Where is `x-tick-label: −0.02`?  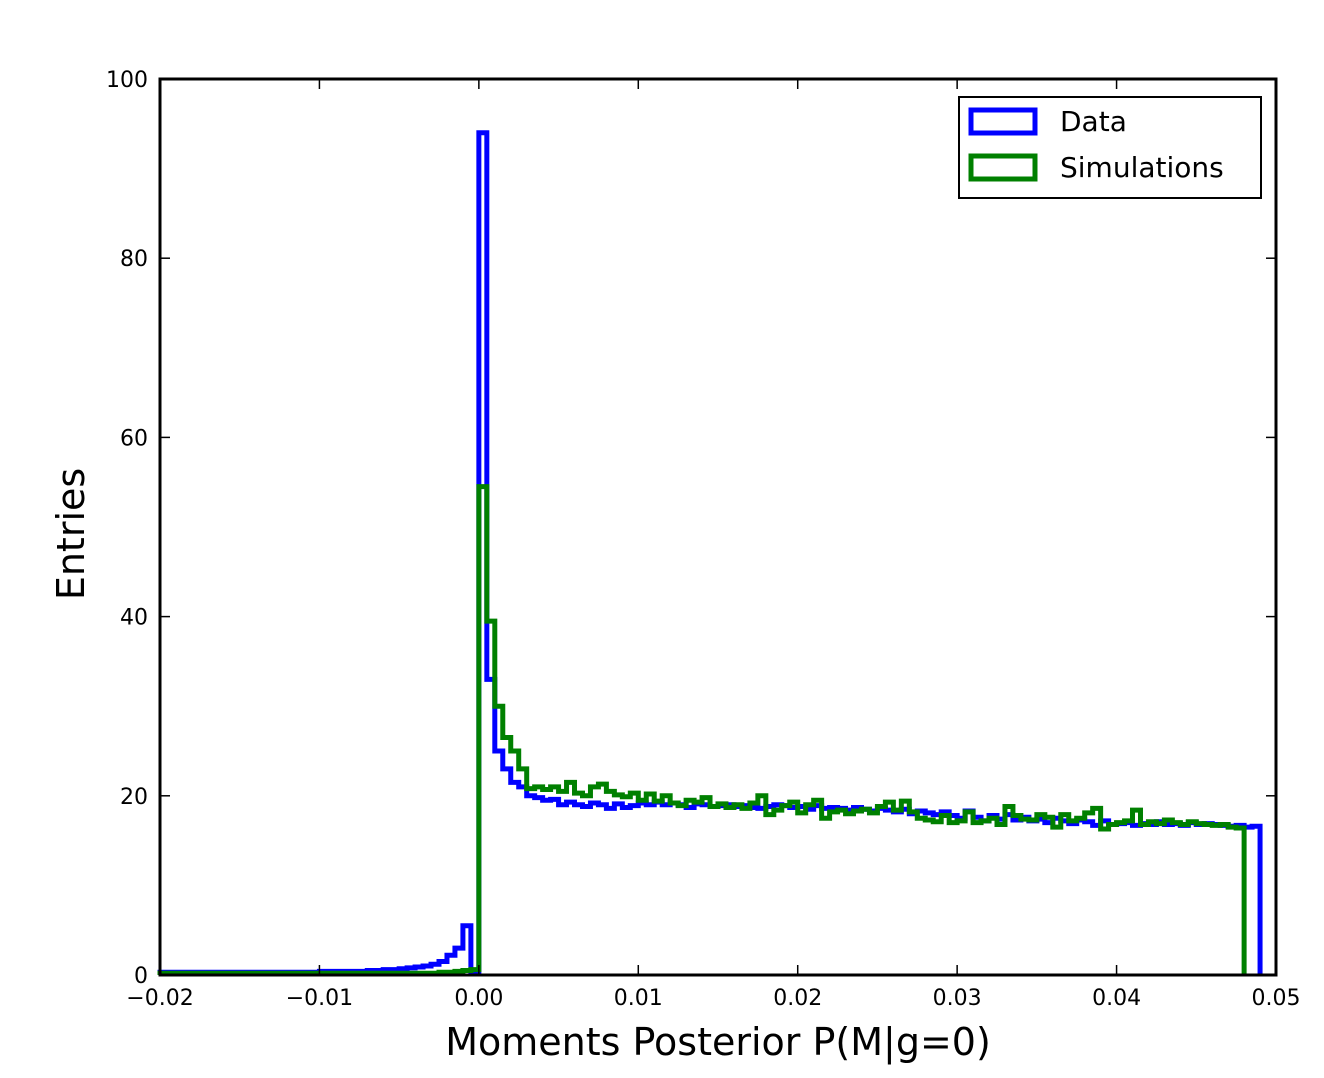 x-tick-label: −0.02 is located at coordinates (159, 998).